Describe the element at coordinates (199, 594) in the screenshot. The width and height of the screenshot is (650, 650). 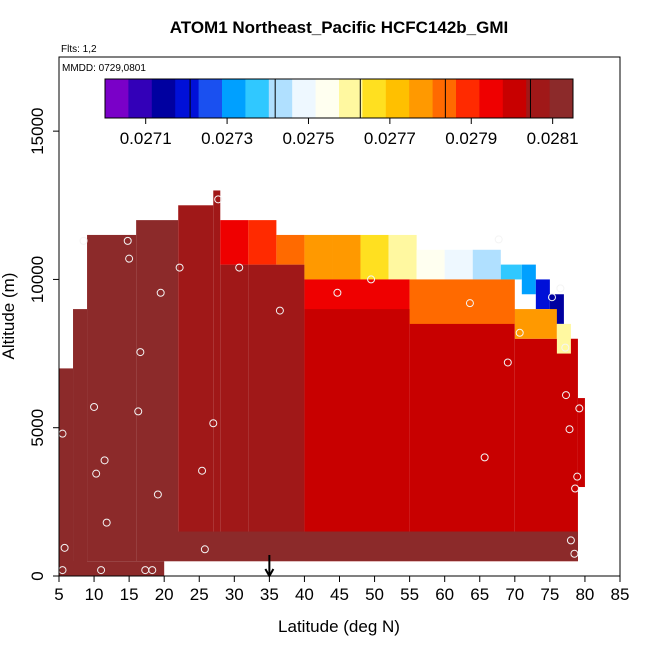
I see `x-tick-label: 25` at that location.